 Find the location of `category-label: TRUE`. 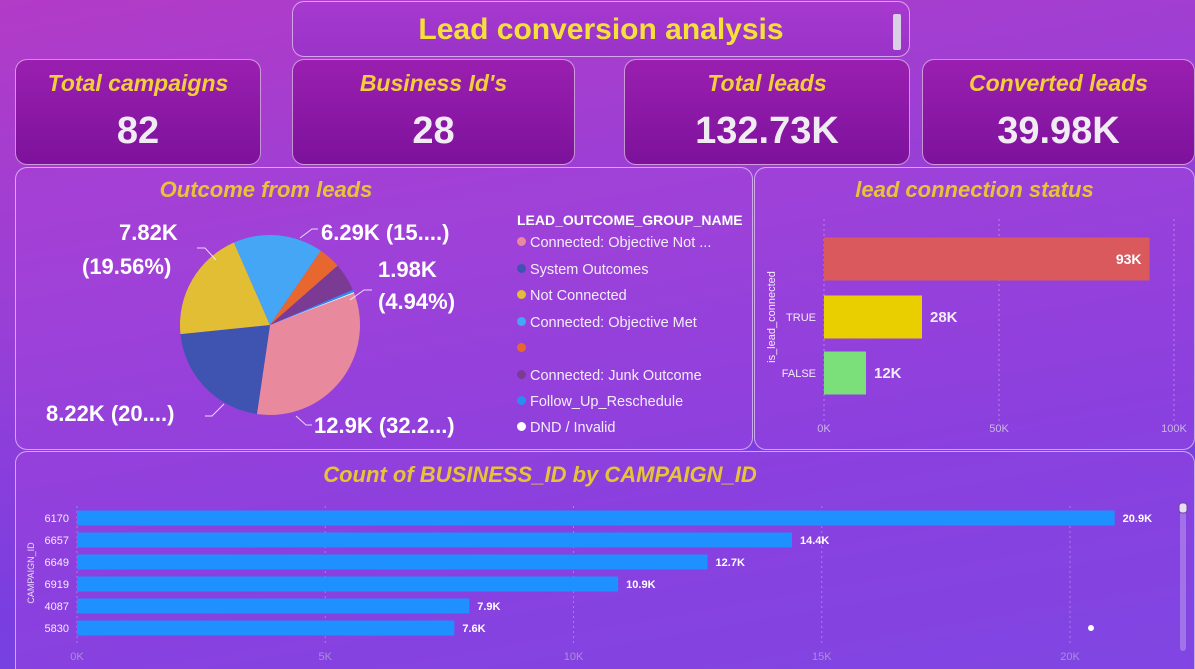

category-label: TRUE is located at coordinates (801, 318).